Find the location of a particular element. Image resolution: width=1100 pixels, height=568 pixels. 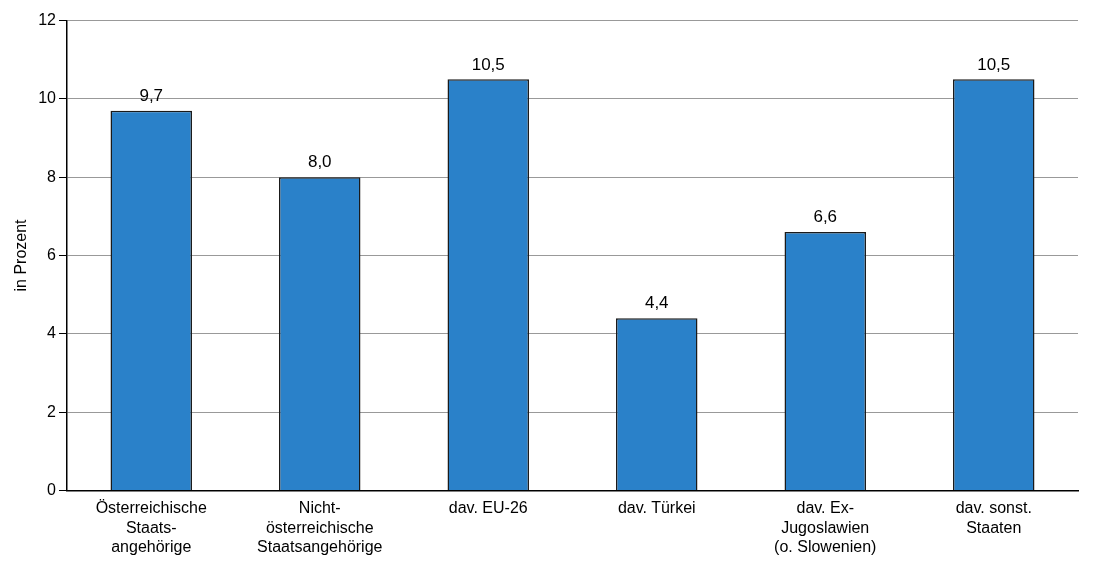

x-tick-label: dav. sonst. Staaten is located at coordinates (993, 517).